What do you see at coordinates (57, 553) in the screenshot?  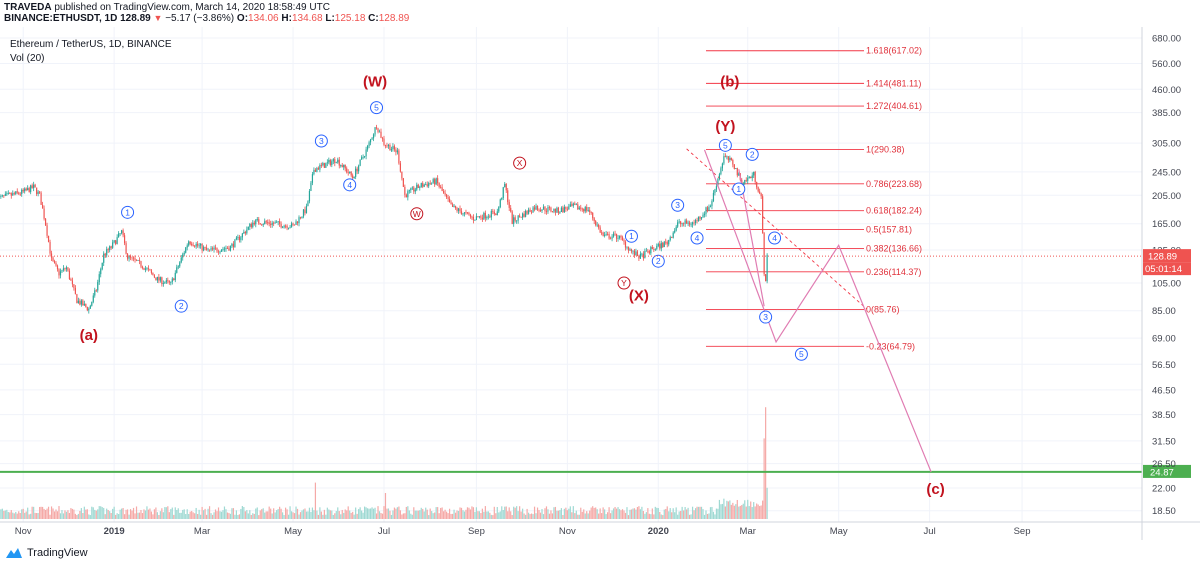 I see `tradingview-brand: TradingView` at bounding box center [57, 553].